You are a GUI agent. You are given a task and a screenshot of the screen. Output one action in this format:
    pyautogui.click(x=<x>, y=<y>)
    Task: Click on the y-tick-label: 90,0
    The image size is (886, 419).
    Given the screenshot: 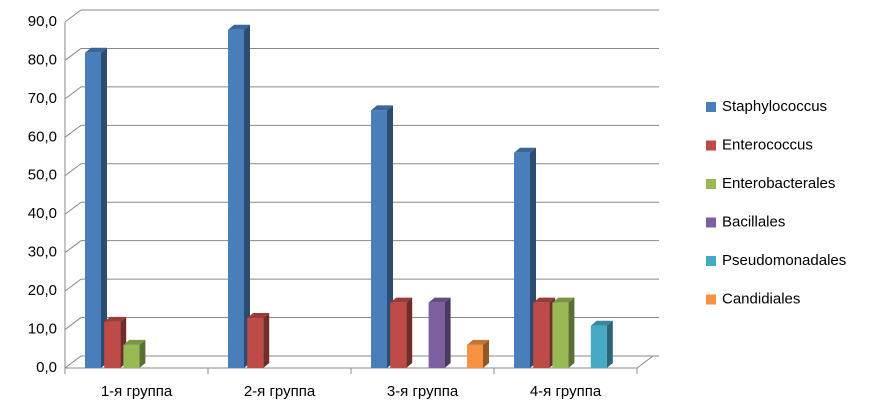 What is the action you would take?
    pyautogui.click(x=42, y=21)
    